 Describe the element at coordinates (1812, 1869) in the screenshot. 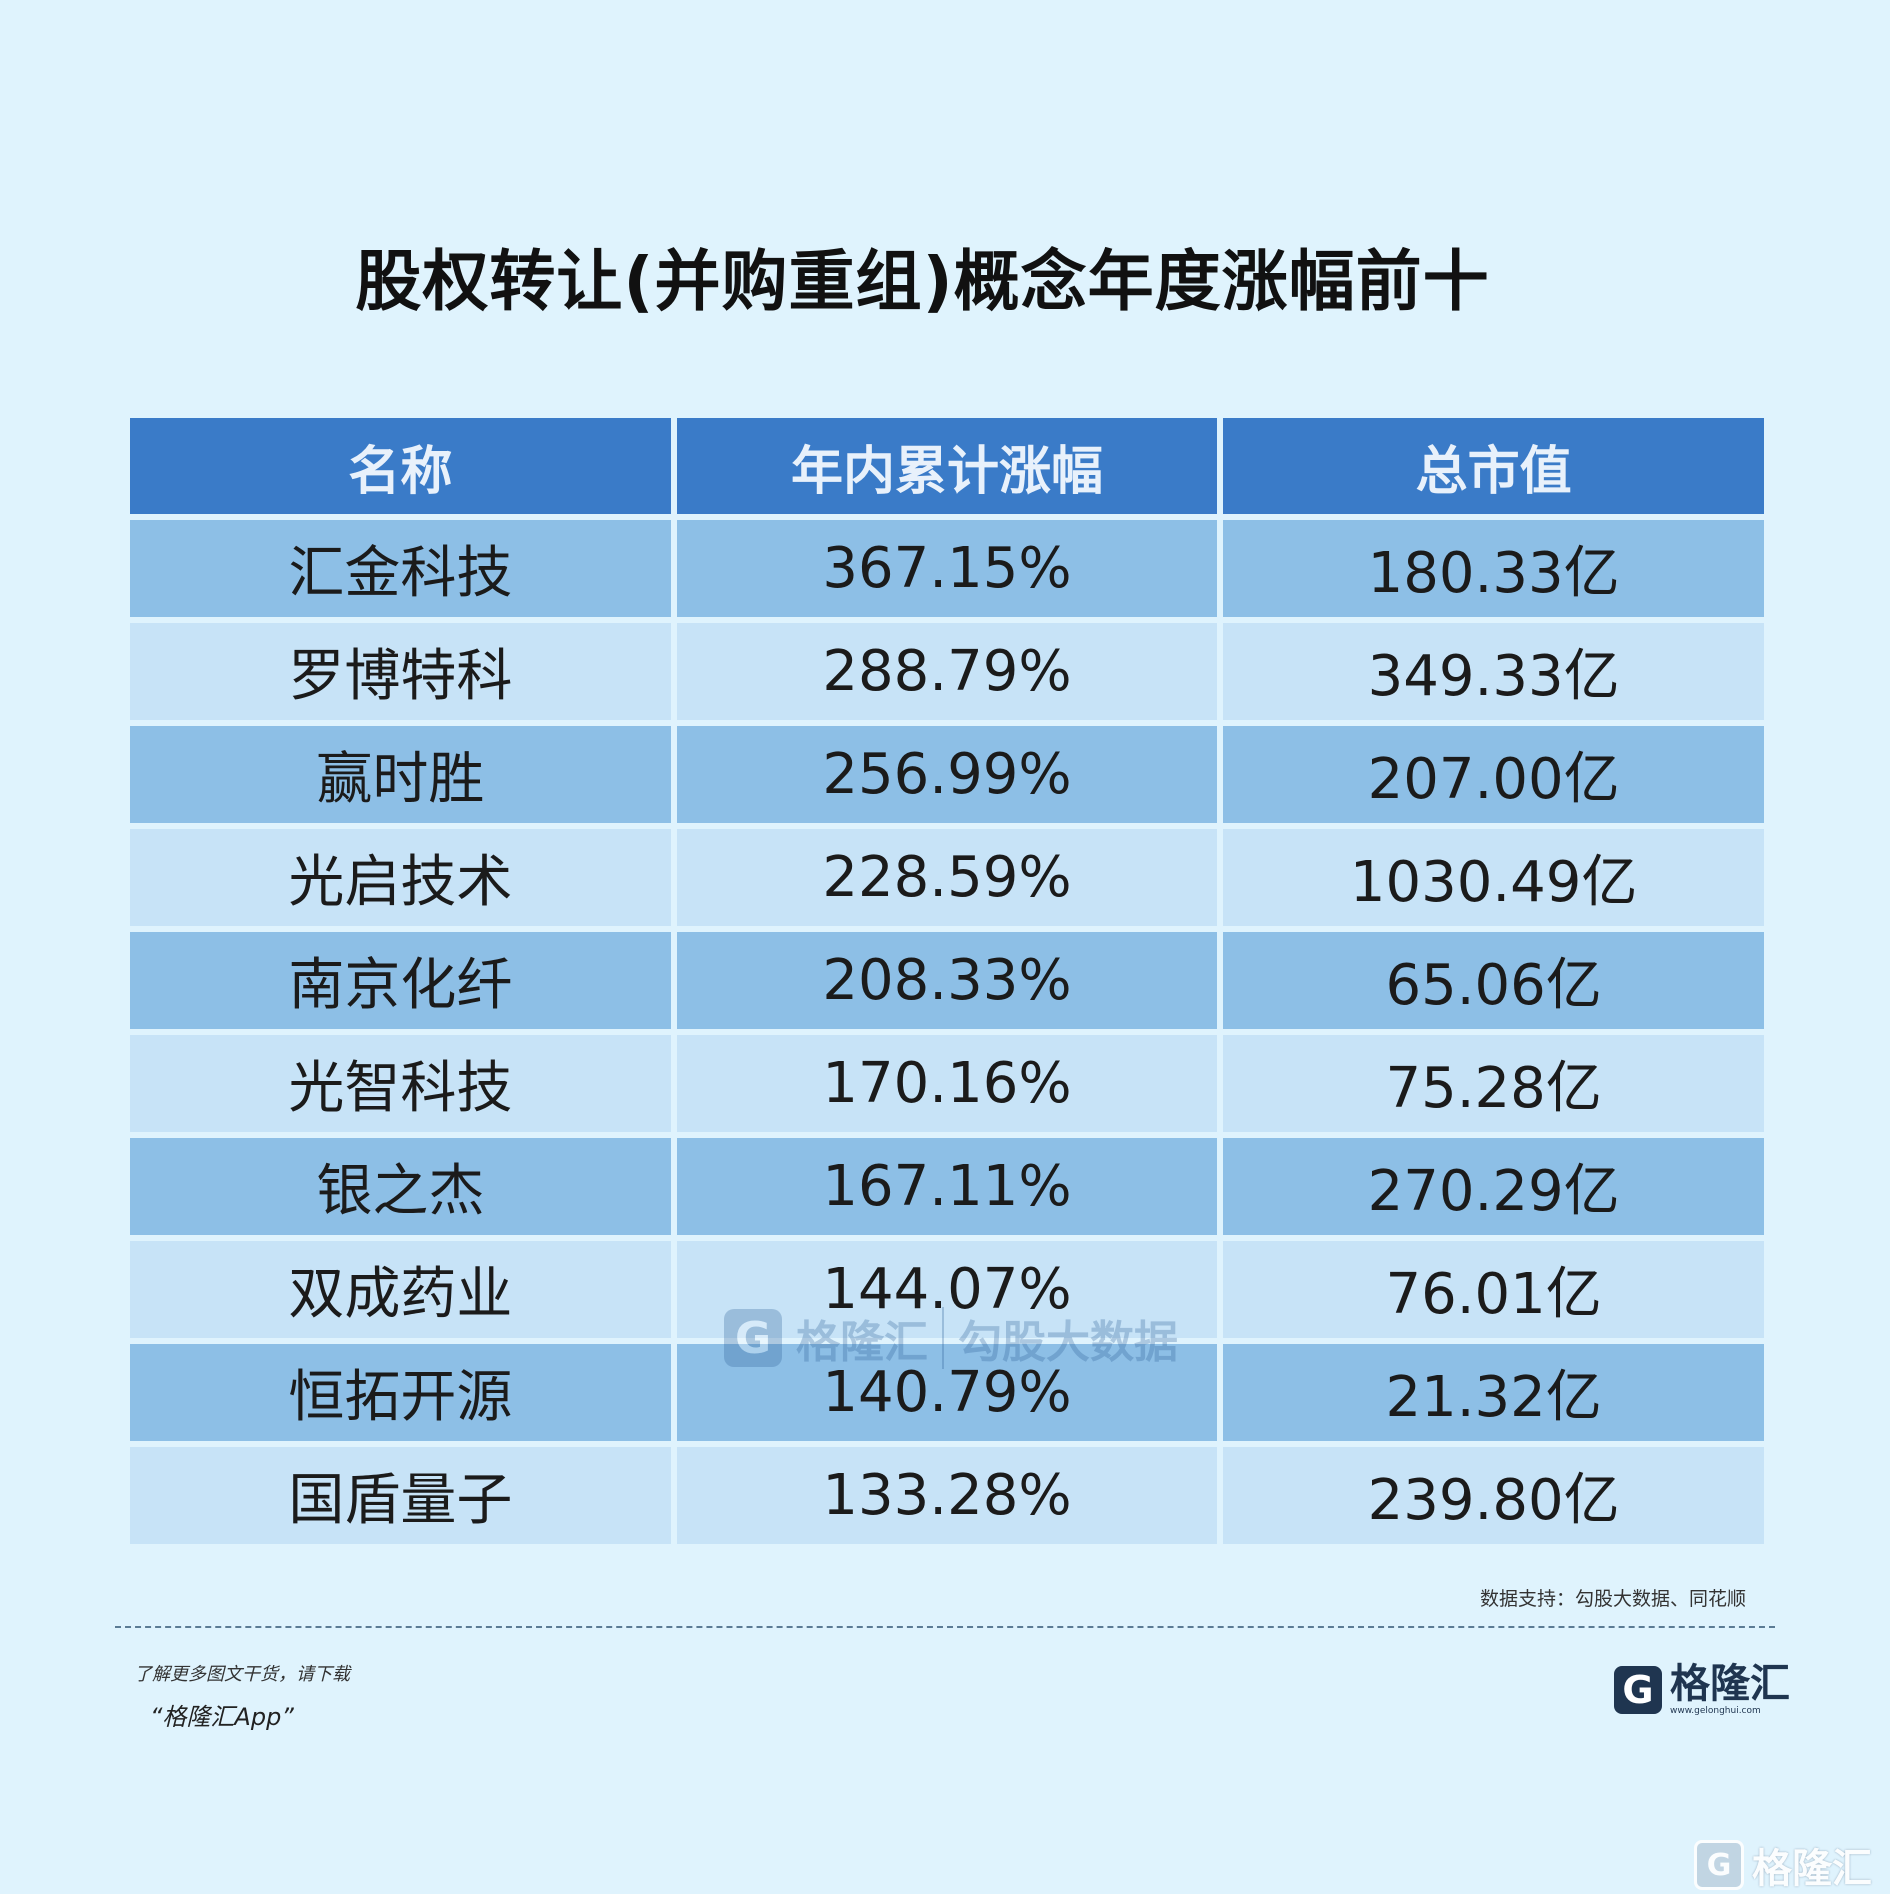

I see `corner-brand-text: 格隆汇` at that location.